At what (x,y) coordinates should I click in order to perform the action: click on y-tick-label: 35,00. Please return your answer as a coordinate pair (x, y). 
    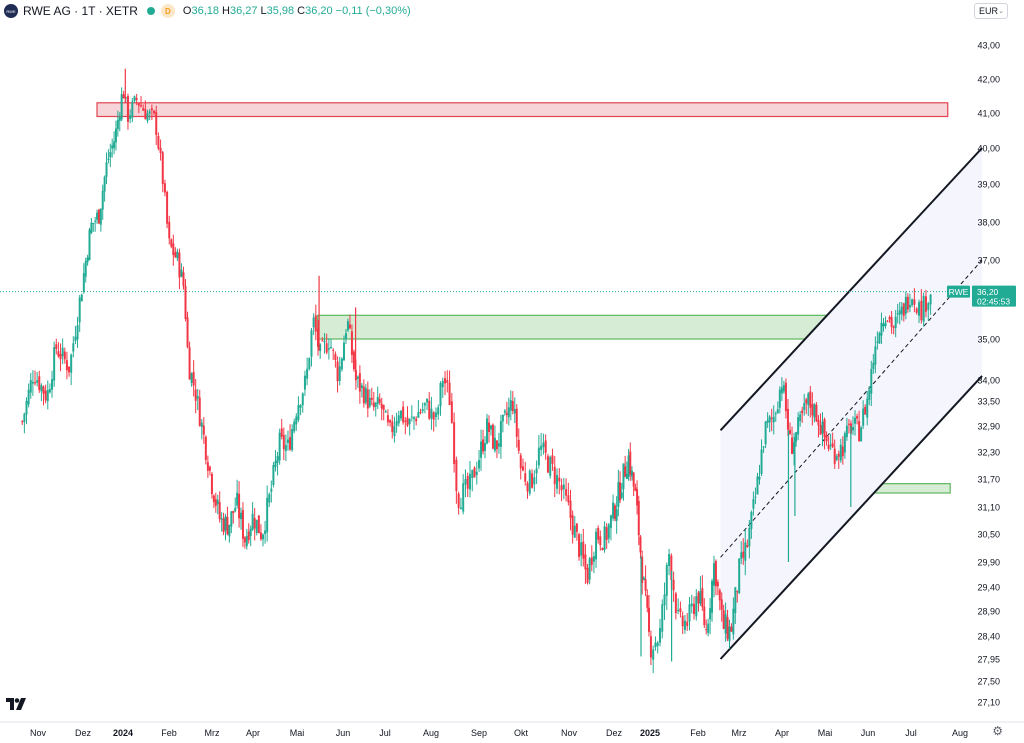
    Looking at the image, I should click on (988, 340).